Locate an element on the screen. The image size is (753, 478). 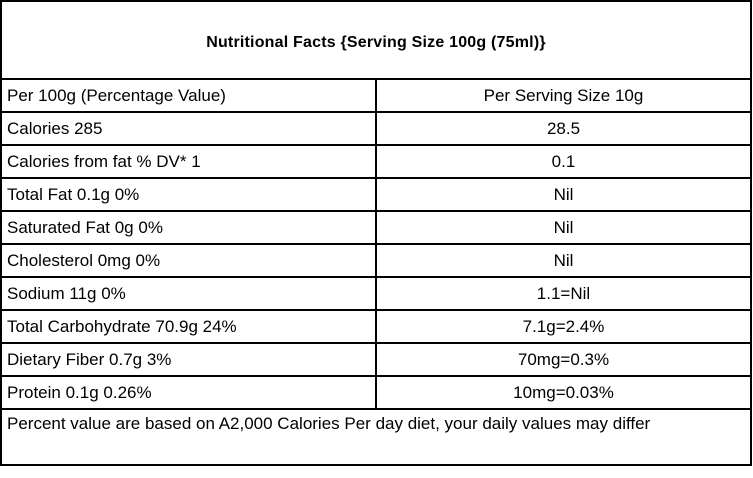
table-row: Calories 285 28.5 is located at coordinates (376, 128).